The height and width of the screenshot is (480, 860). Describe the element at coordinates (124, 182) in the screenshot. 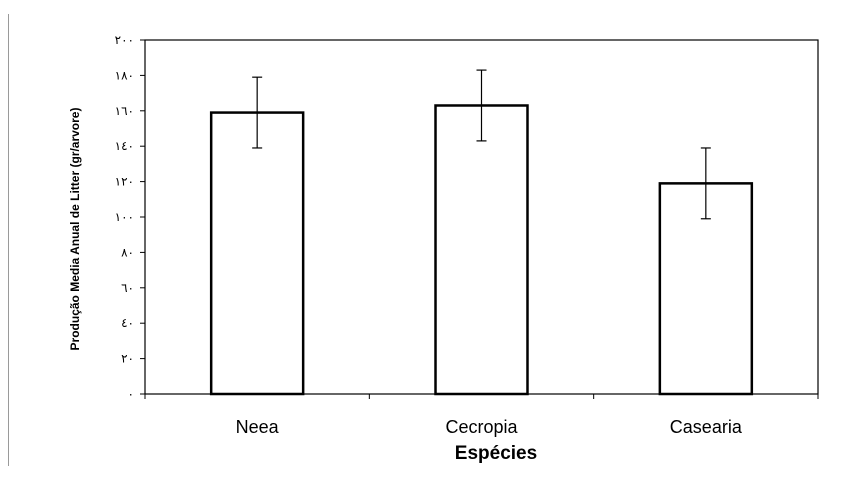

I see `y-tick-label: ١٢٠` at that location.